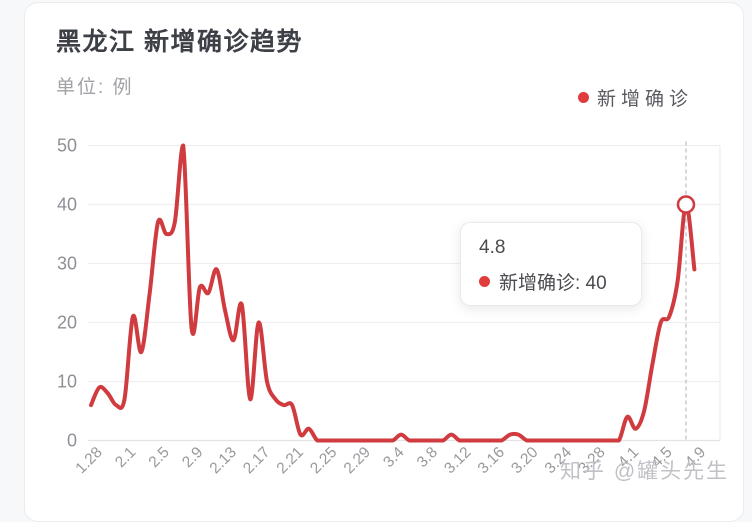 This screenshot has width=752, height=522. I want to click on tooltip-series-value: 新增确诊: 40, so click(553, 283).